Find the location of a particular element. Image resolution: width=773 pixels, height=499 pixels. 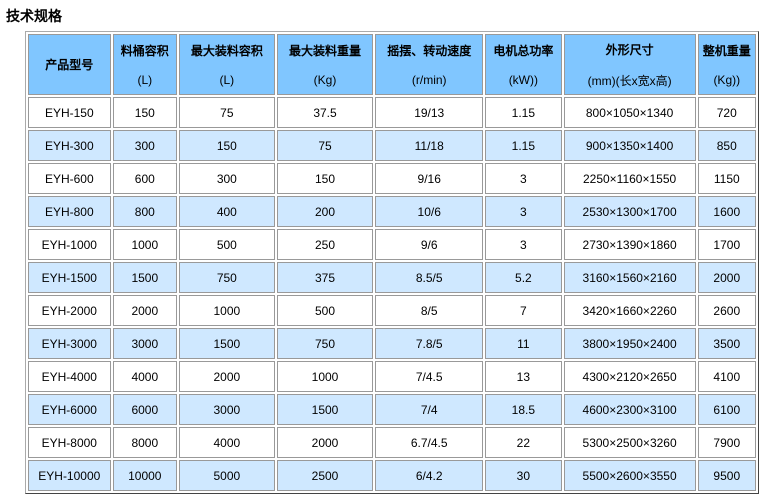

table-row: EYH-300 300 150 75 11/18 1.15 900×1350×1400 850 is located at coordinates (392, 145).